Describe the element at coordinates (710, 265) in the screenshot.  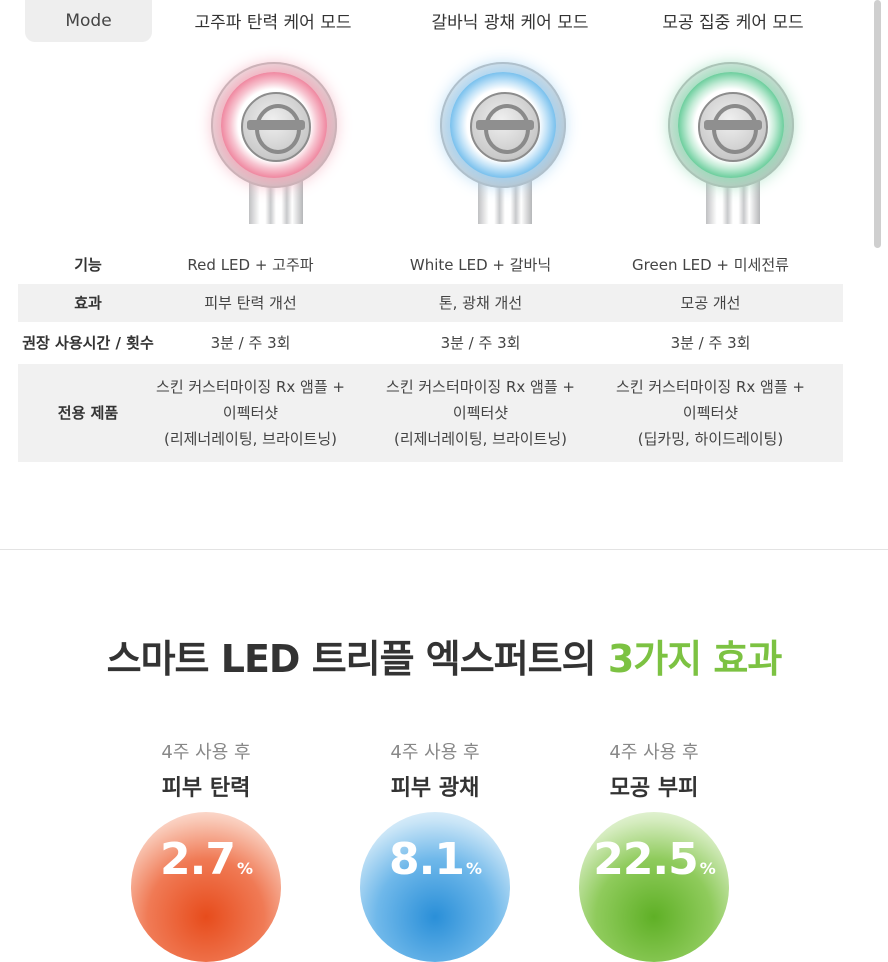
I see `cell: Green LED + 미세전류` at that location.